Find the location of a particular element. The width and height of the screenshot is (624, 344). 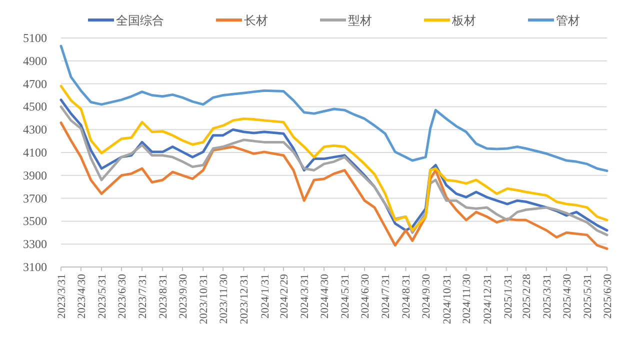

y-tick-label: 4100 is located at coordinates (35, 153).